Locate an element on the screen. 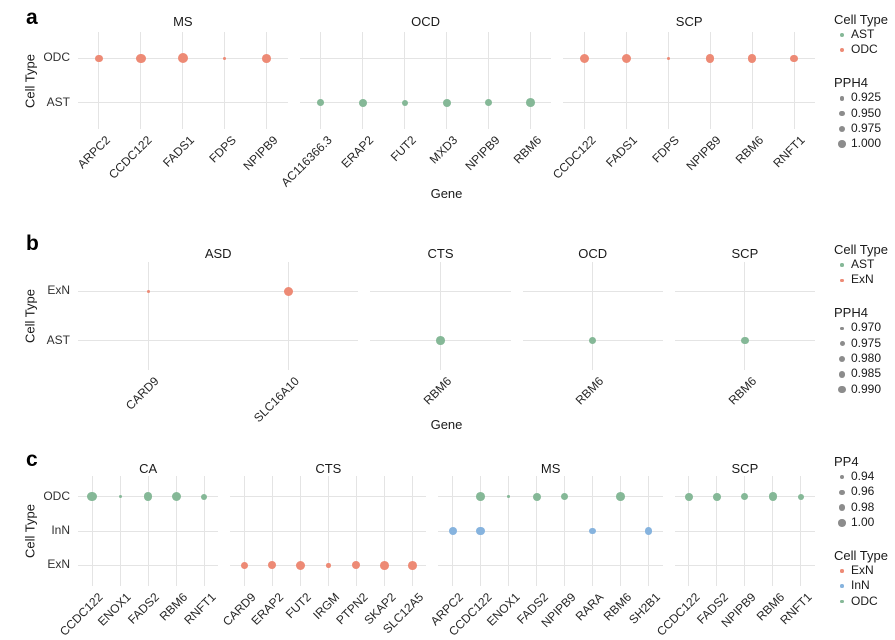 The height and width of the screenshot is (640, 895). dot-ARPC2-InN is located at coordinates (452, 531).